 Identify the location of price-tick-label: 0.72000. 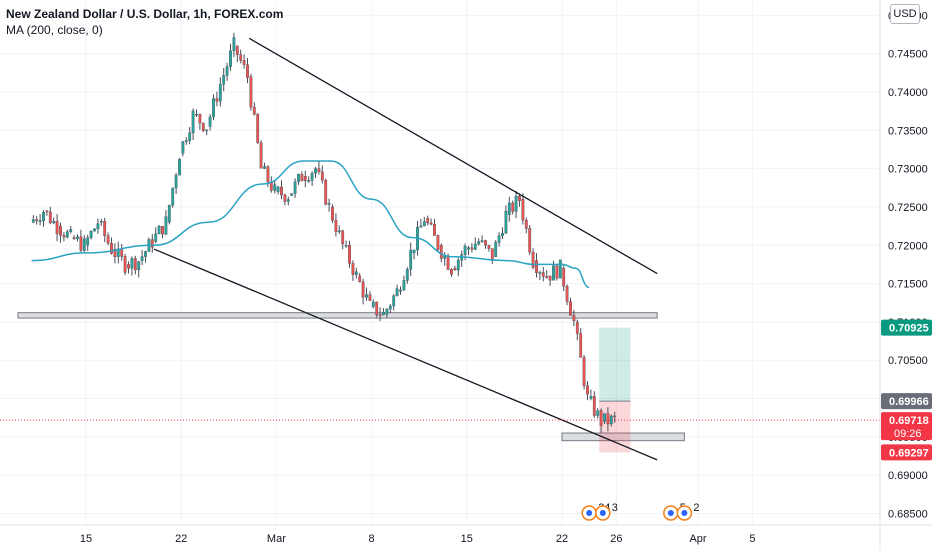
(908, 246).